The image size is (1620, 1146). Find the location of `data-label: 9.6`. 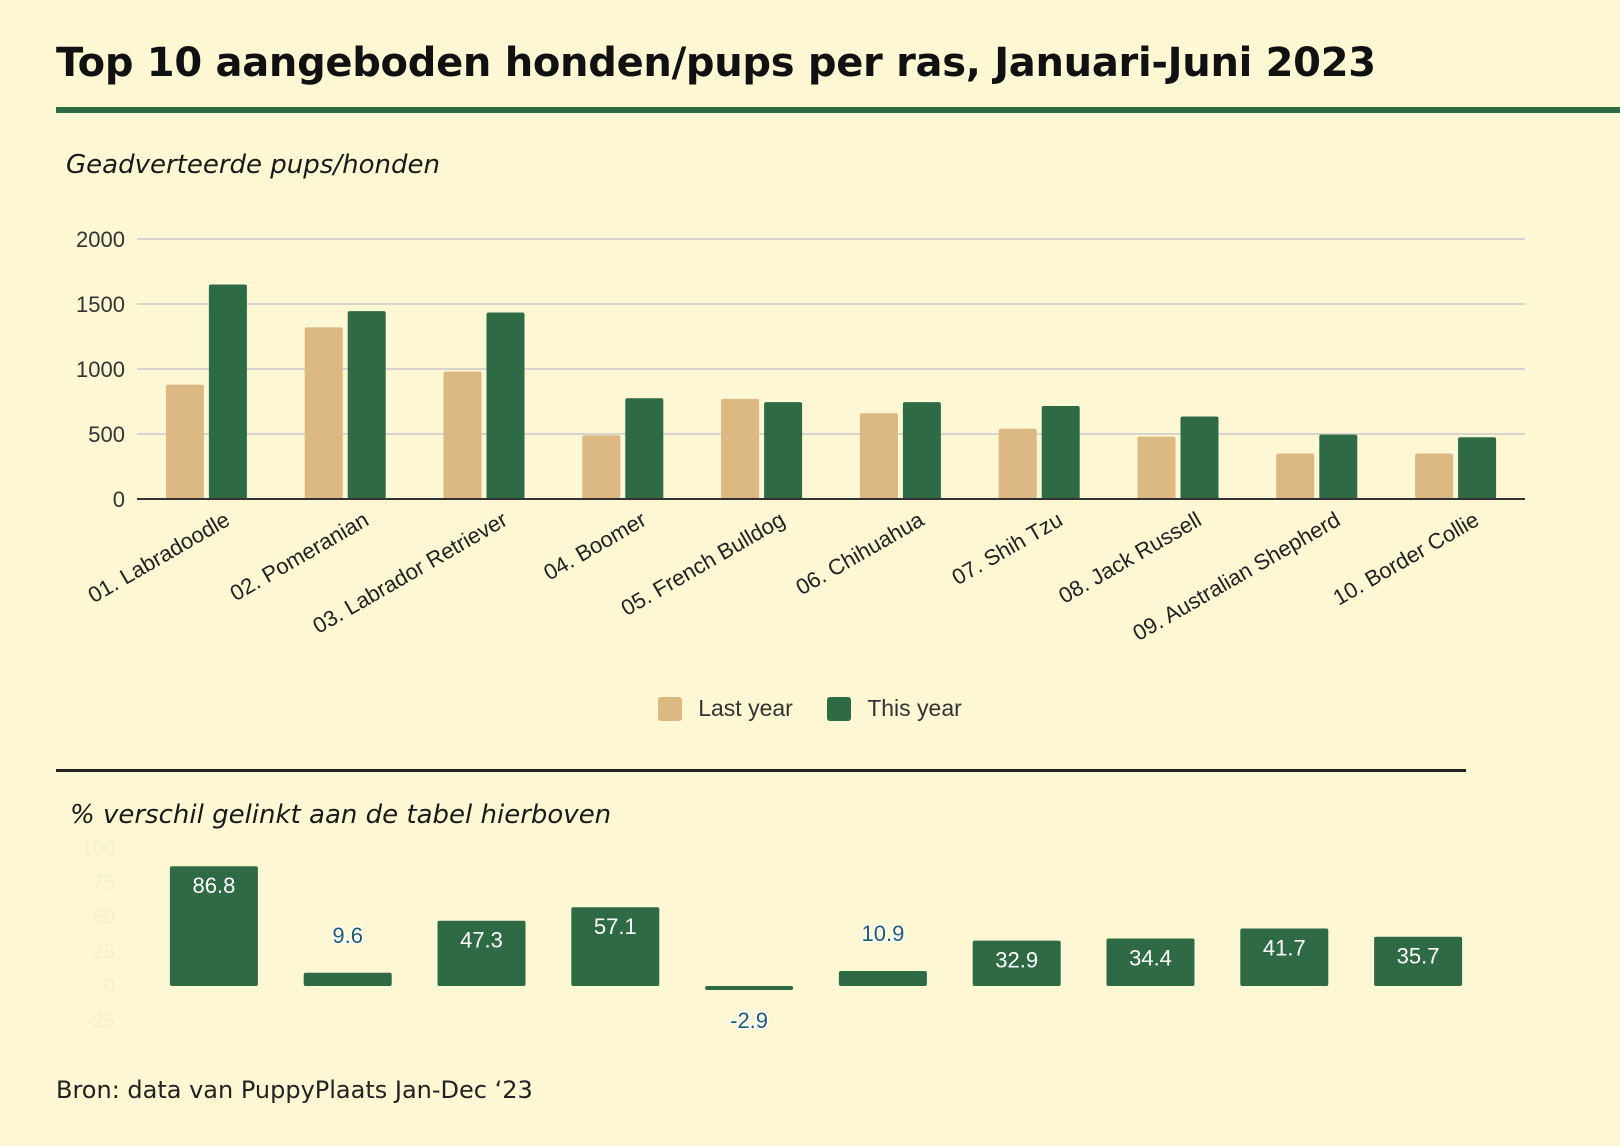

data-label: 9.6 is located at coordinates (347, 935).